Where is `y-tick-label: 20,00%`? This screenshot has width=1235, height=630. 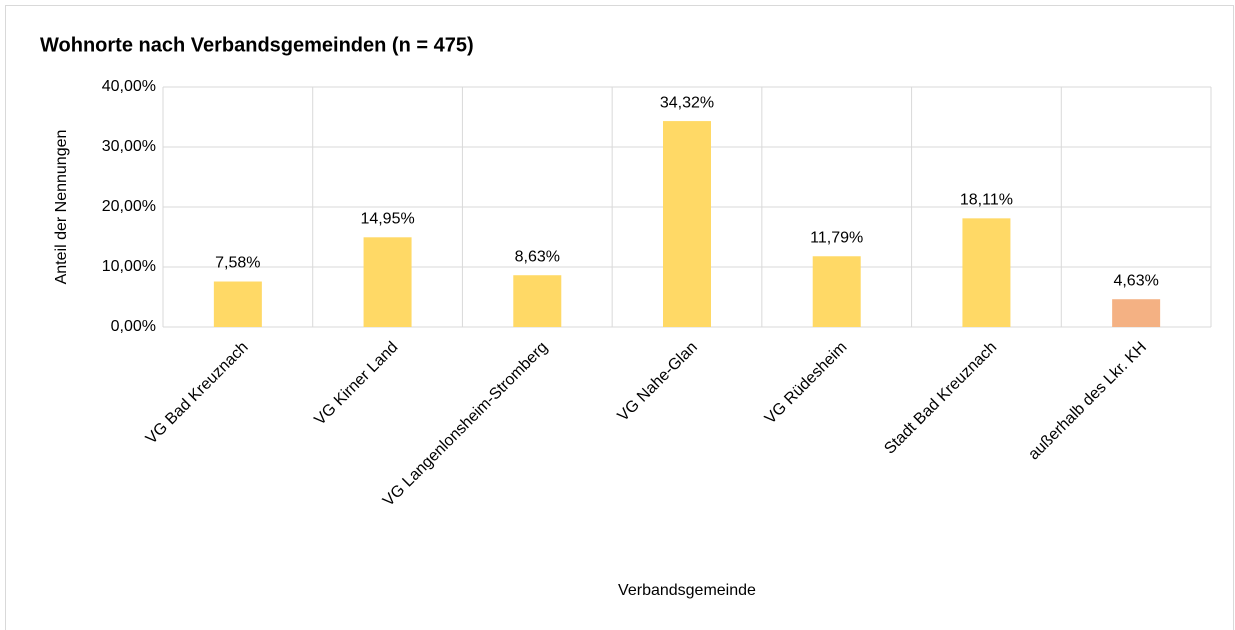 y-tick-label: 20,00% is located at coordinates (129, 206).